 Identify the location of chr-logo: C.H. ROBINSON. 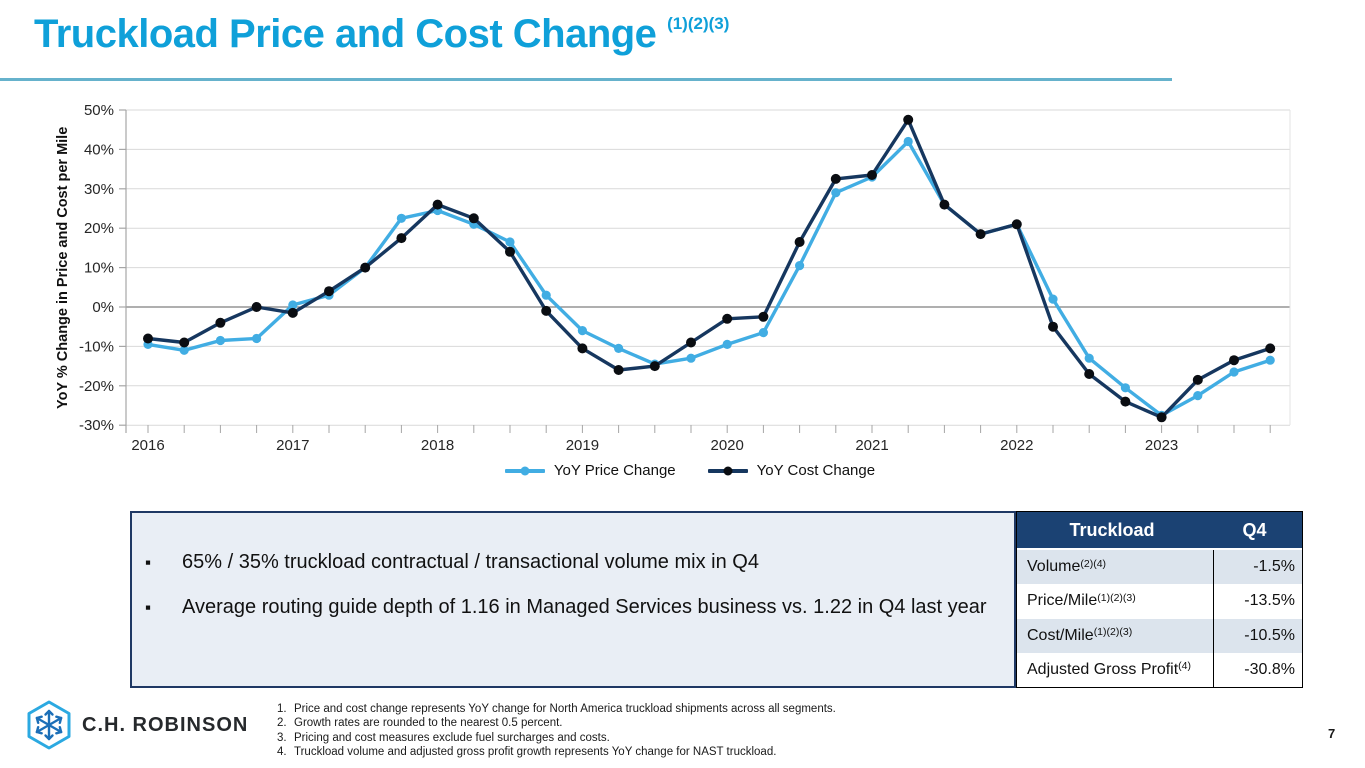
(137, 725).